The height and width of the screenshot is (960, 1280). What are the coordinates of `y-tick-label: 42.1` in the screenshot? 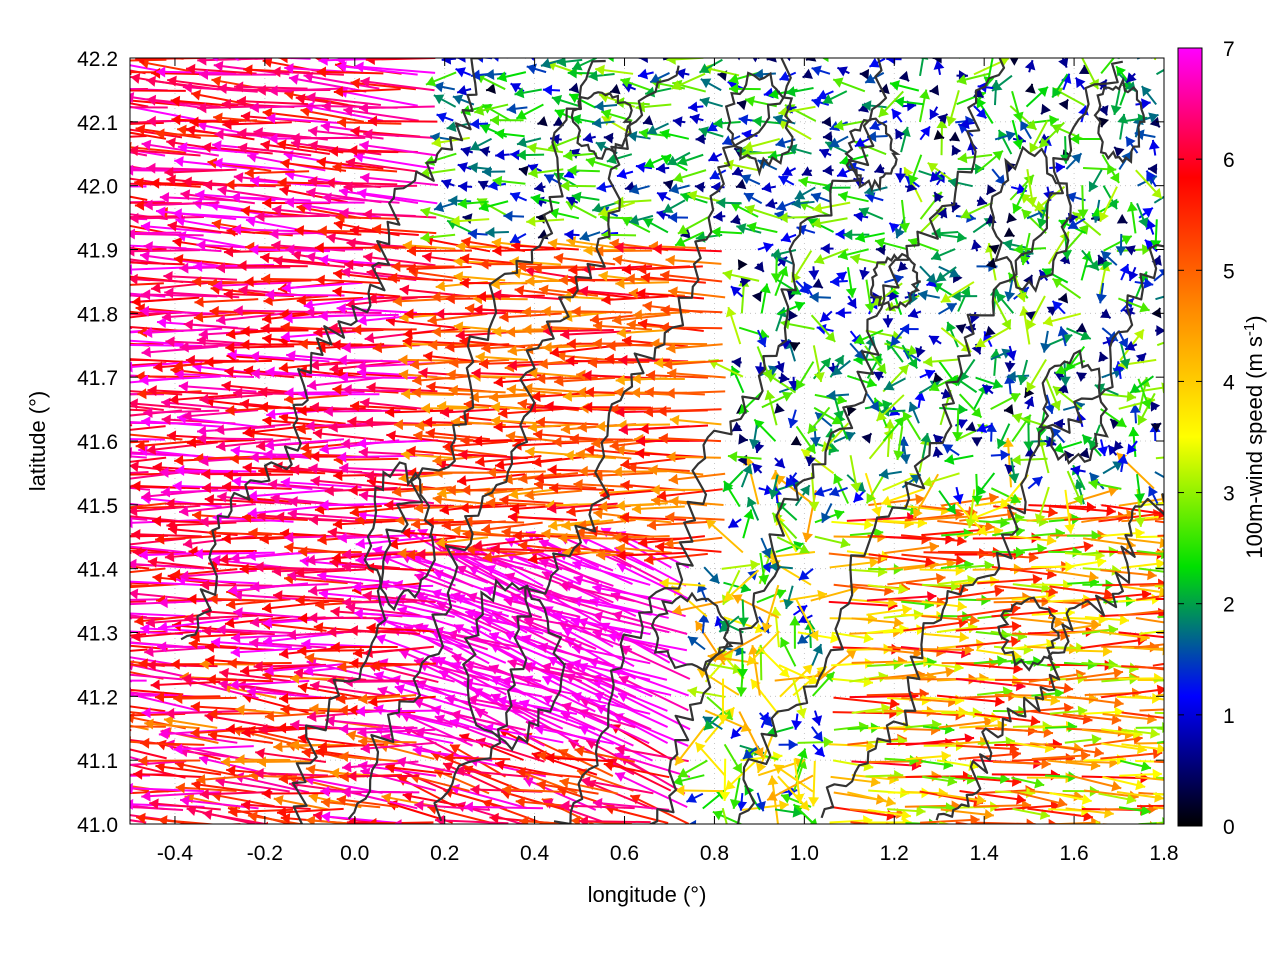 It's located at (97, 123).